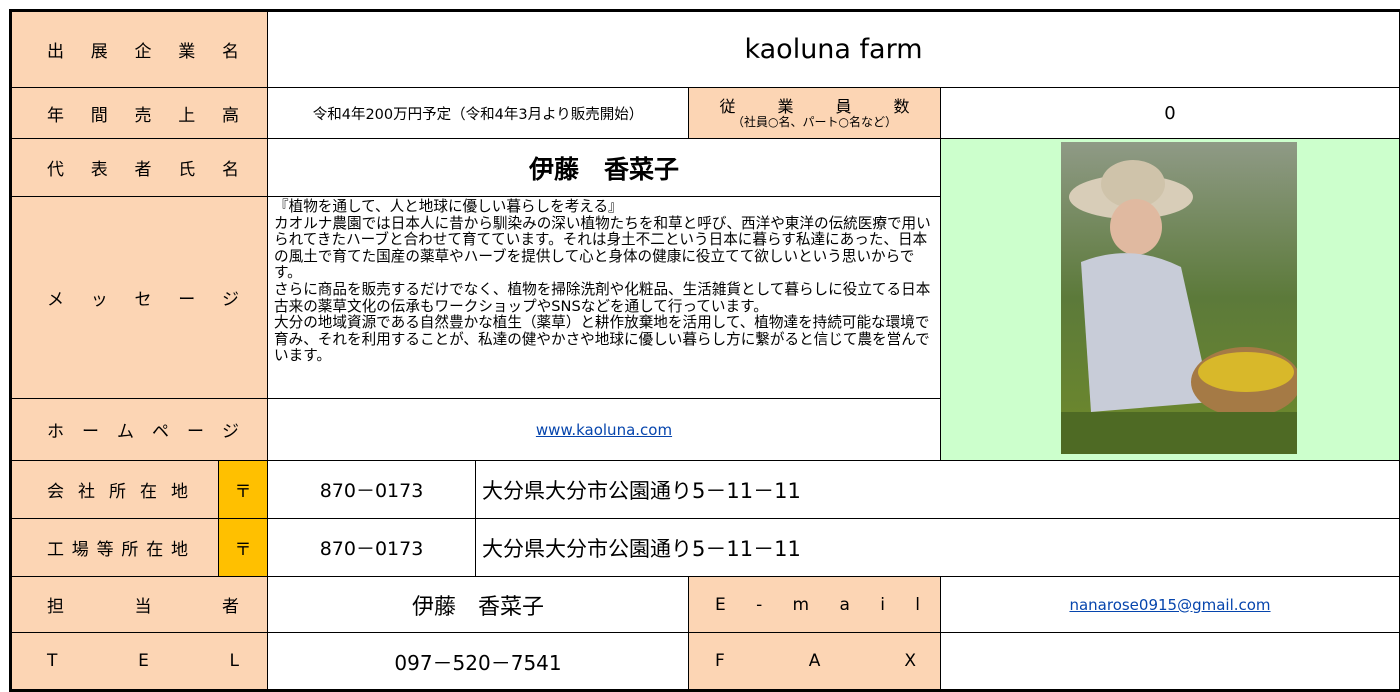 Image resolution: width=1400 pixels, height=692 pixels. Describe the element at coordinates (143, 607) in the screenshot. I see `label: 担 当 者` at that location.